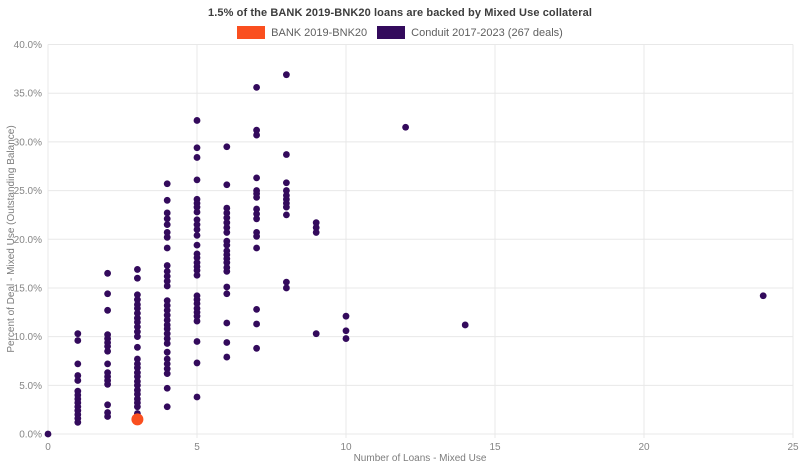  Describe the element at coordinates (28, 94) in the screenshot. I see `y-tick-label: 35.0%` at that location.